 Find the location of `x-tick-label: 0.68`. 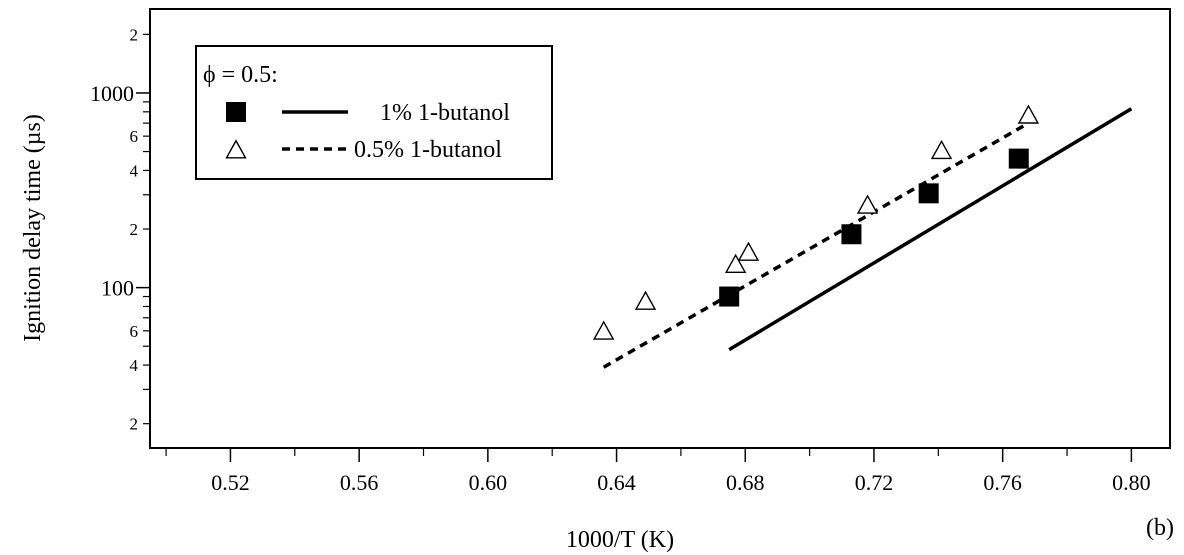

x-tick-label: 0.68 is located at coordinates (745, 482).